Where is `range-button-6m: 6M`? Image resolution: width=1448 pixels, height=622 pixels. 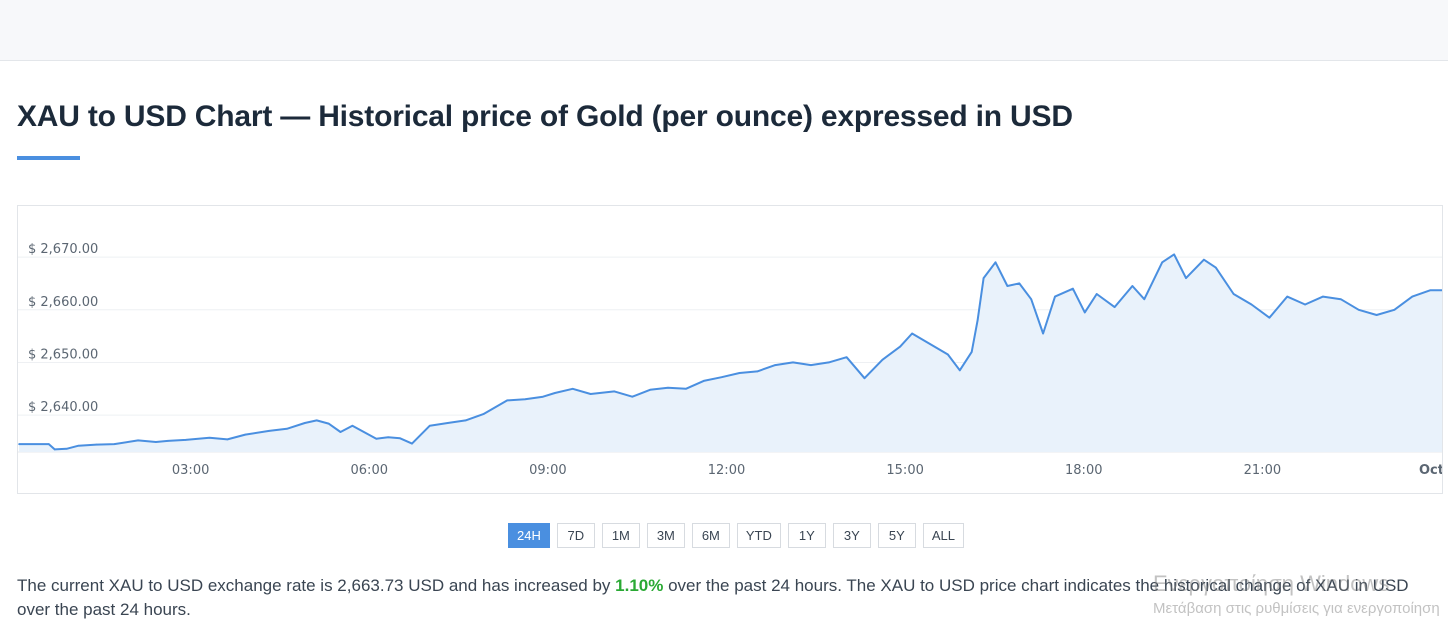
range-button-6m: 6M is located at coordinates (710, 535).